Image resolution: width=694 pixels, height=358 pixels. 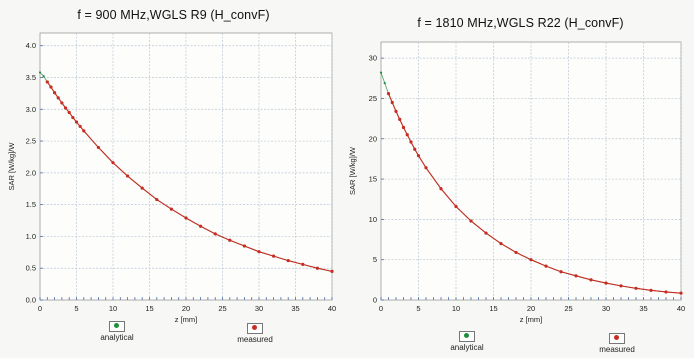 I want to click on y-tick-label: 1.5, so click(x=31, y=204).